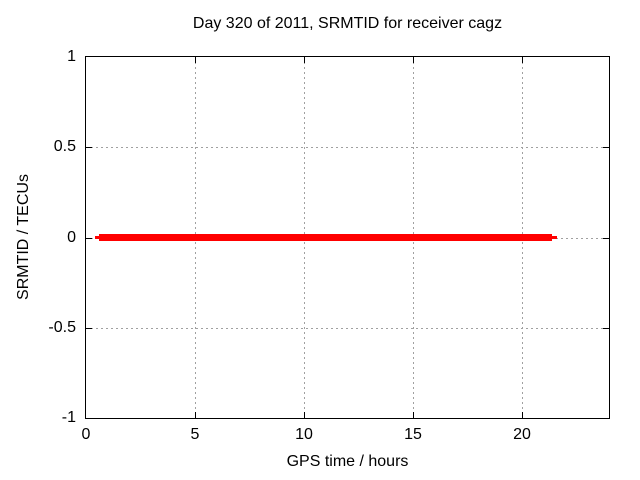 Image resolution: width=640 pixels, height=480 pixels. What do you see at coordinates (71, 56) in the screenshot?
I see `y-tick-label: 1` at bounding box center [71, 56].